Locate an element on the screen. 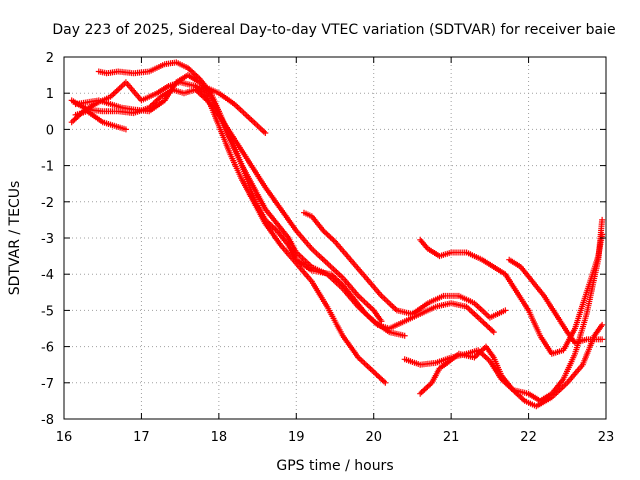 This screenshot has height=480, width=640. y-tick-label: -3 is located at coordinates (47, 239).